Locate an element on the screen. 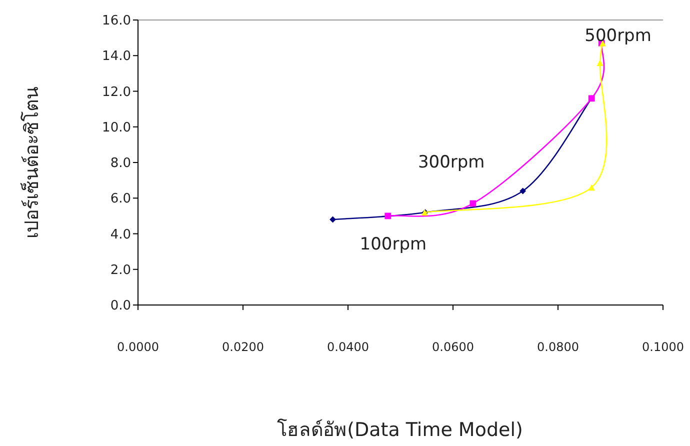 This screenshot has height=446, width=690. series-label: 300rpm is located at coordinates (451, 162).